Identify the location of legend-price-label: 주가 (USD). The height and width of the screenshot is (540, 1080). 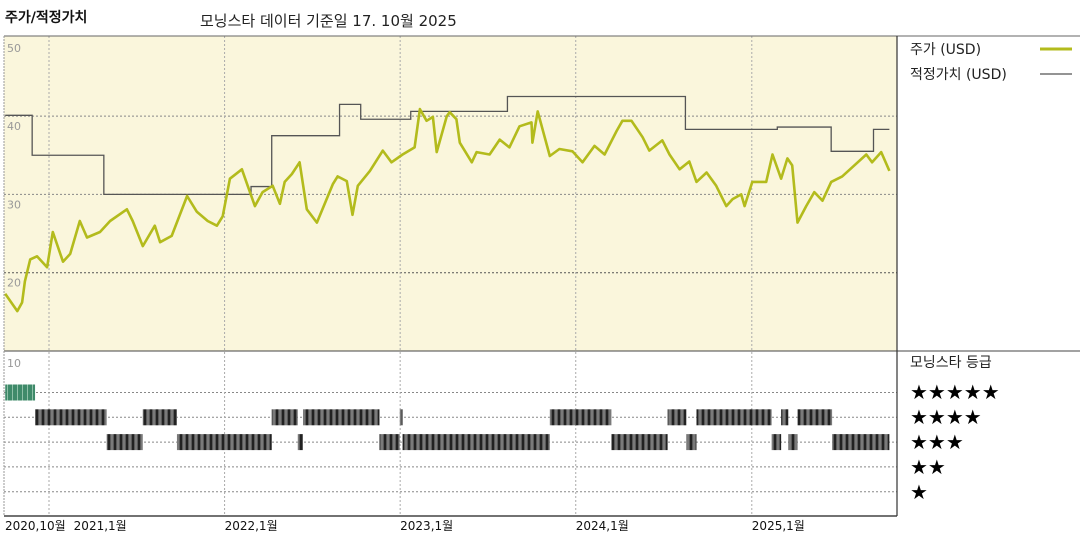
(945, 50).